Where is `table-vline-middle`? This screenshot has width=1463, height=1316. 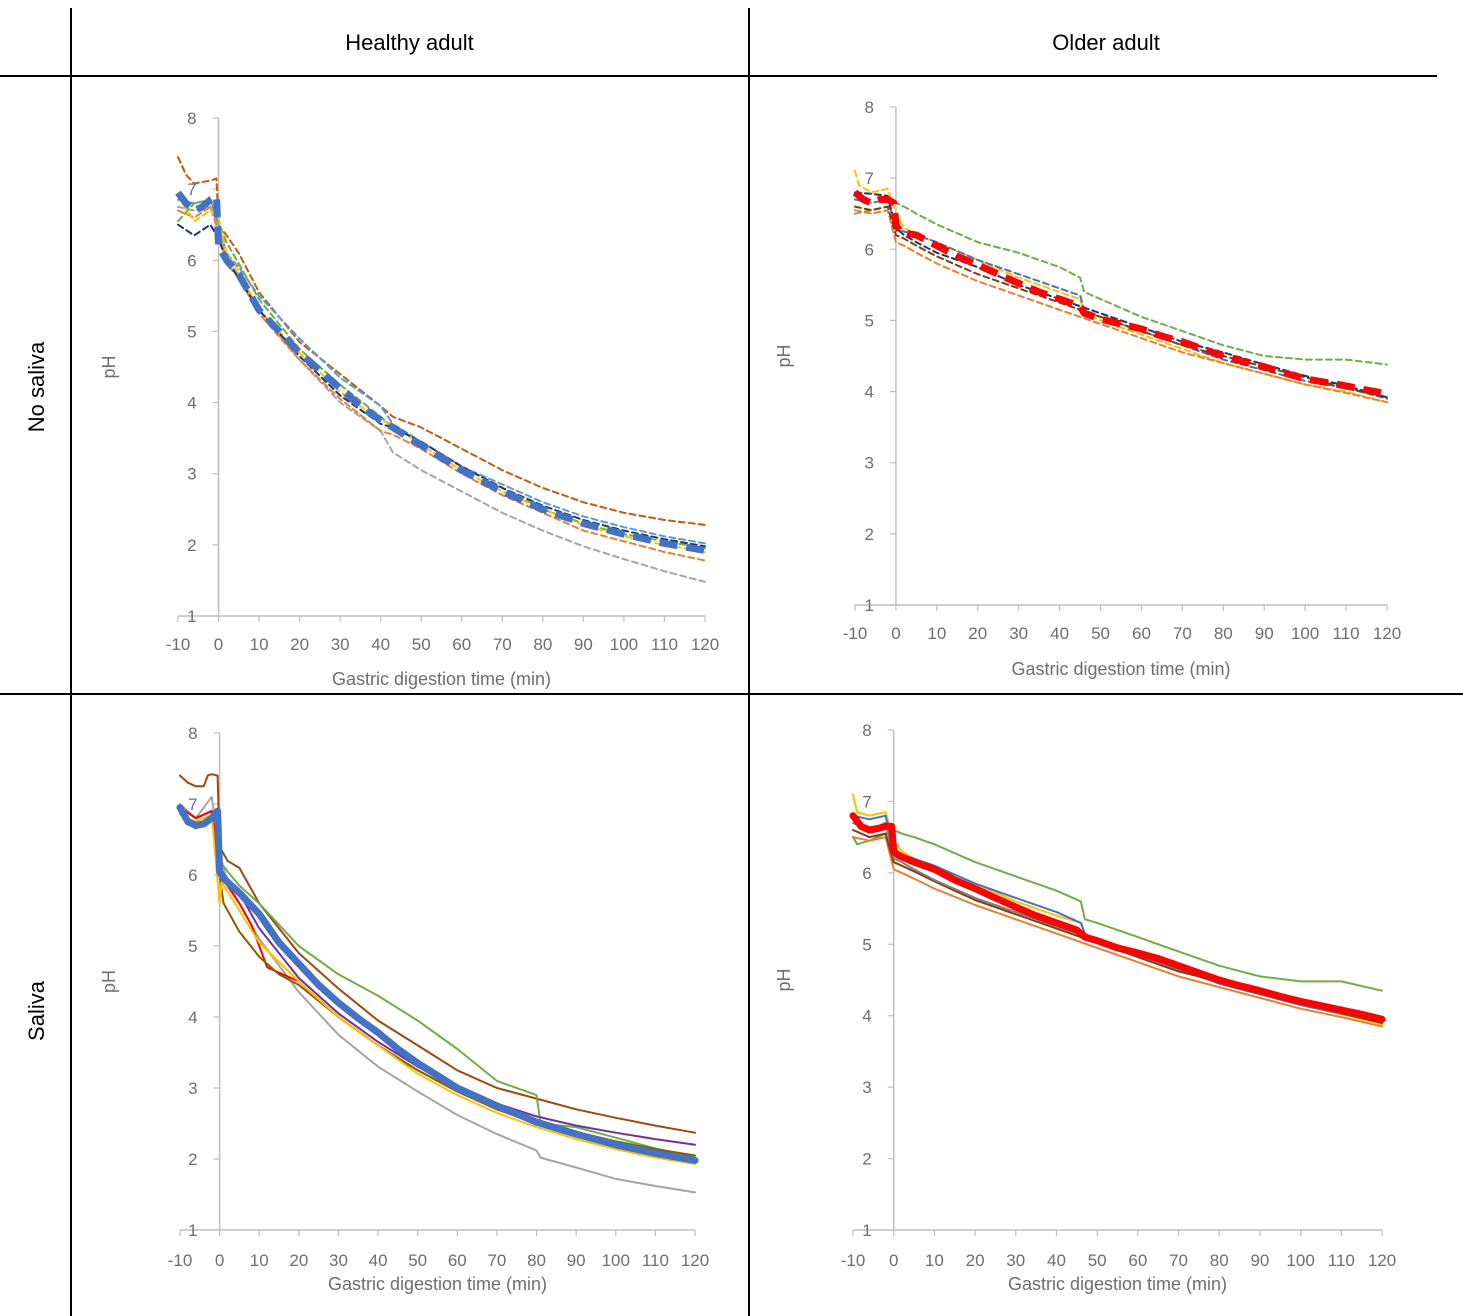 table-vline-middle is located at coordinates (749, 662).